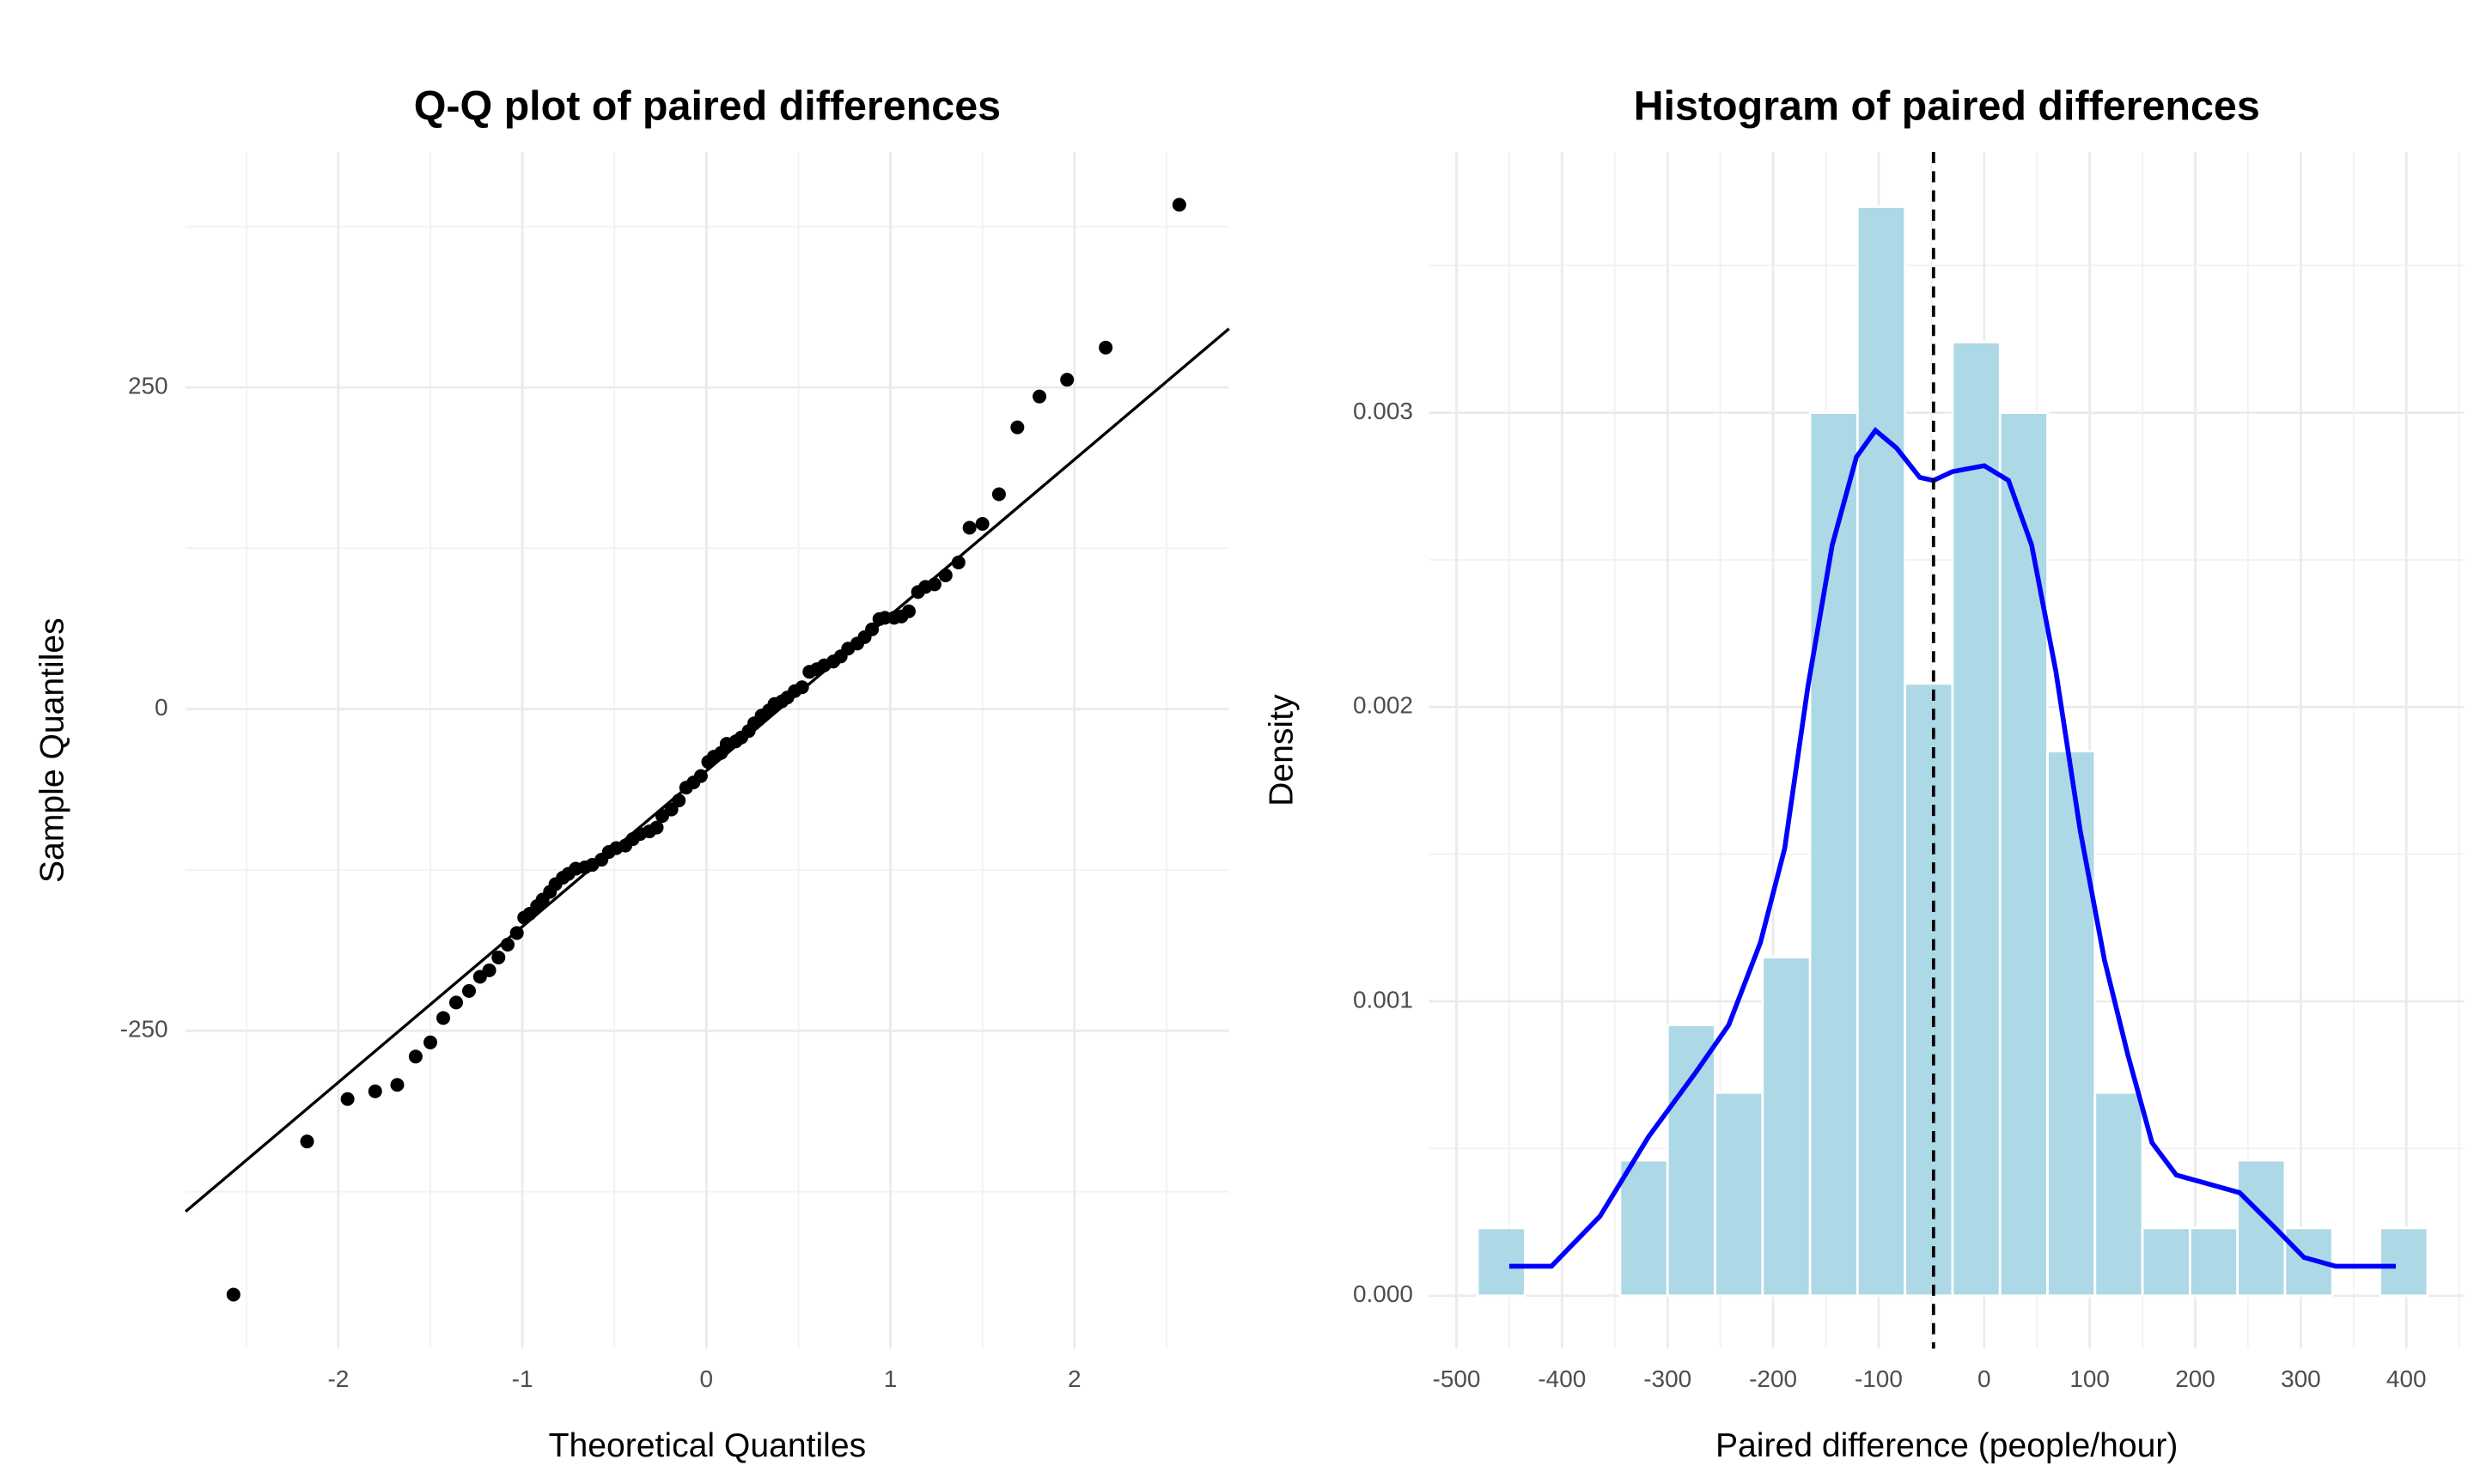  Describe the element at coordinates (2406, 1379) in the screenshot. I see `x-tick-label: 400` at that location.